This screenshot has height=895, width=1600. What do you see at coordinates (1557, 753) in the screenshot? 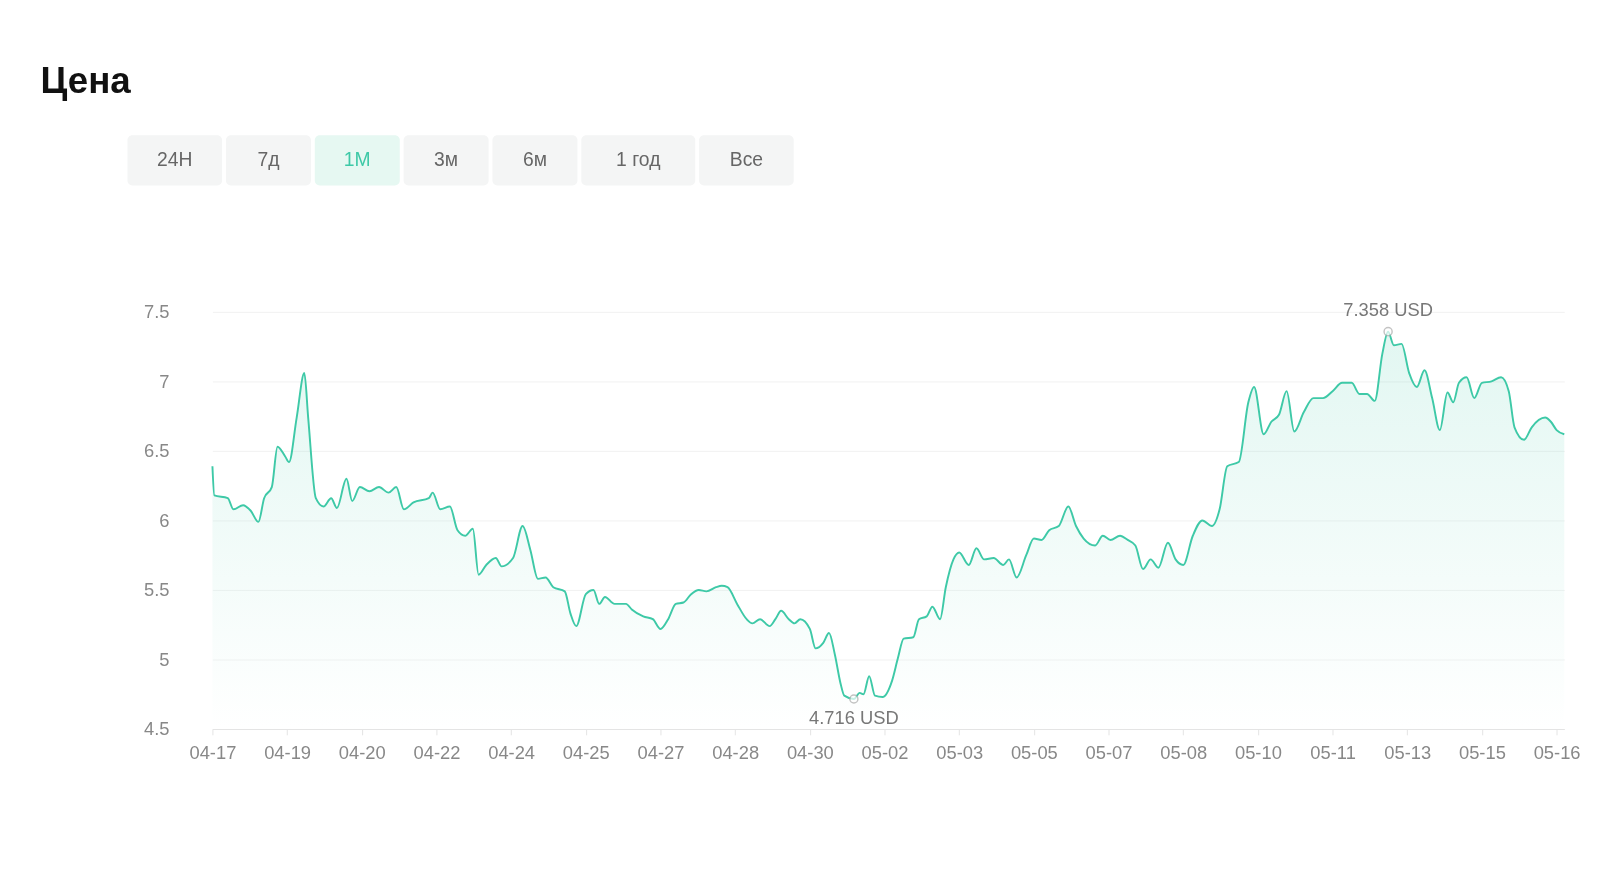
I see `x-tick-label: 05-16` at bounding box center [1557, 753].